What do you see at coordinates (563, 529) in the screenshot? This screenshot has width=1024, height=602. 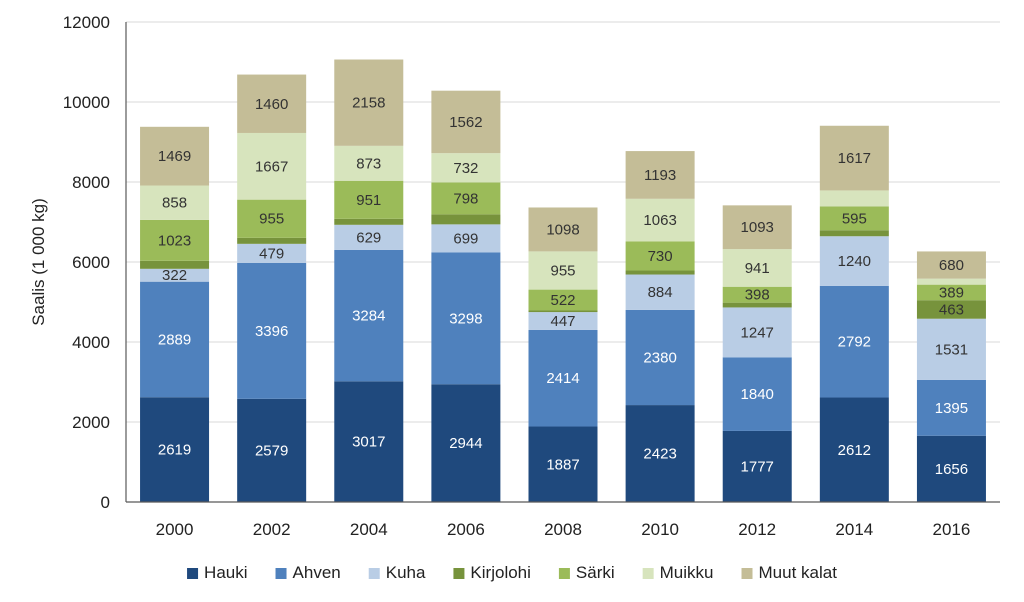 I see `x-tick-label: 2008` at bounding box center [563, 529].